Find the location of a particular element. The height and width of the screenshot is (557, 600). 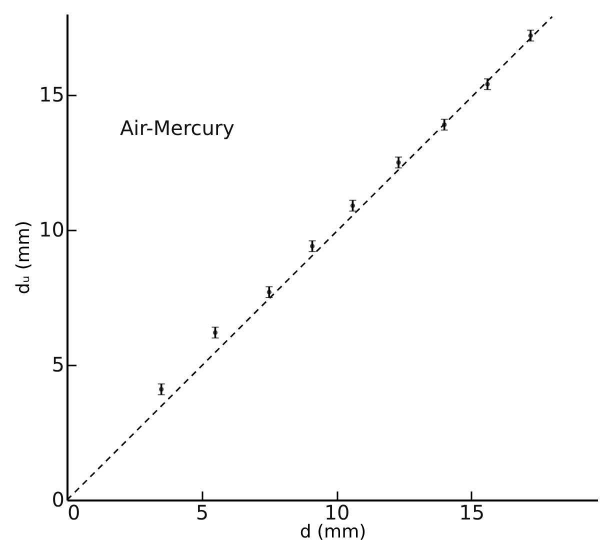

x-tick-label: 5 is located at coordinates (202, 512).